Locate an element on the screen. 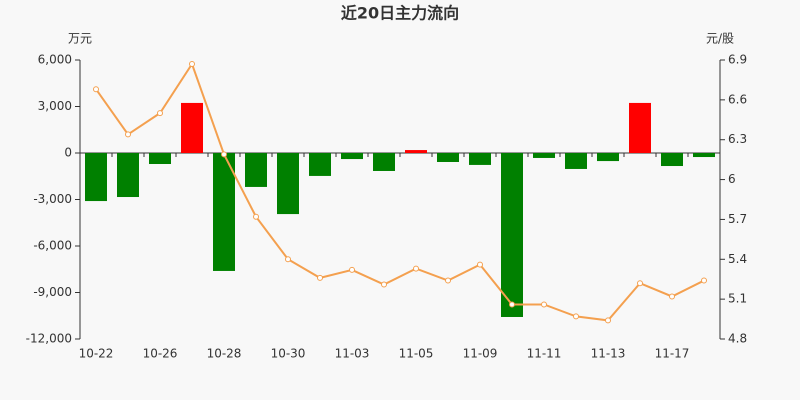 Image resolution: width=800 pixels, height=400 pixels. y2-tick-label: 6 is located at coordinates (732, 179).